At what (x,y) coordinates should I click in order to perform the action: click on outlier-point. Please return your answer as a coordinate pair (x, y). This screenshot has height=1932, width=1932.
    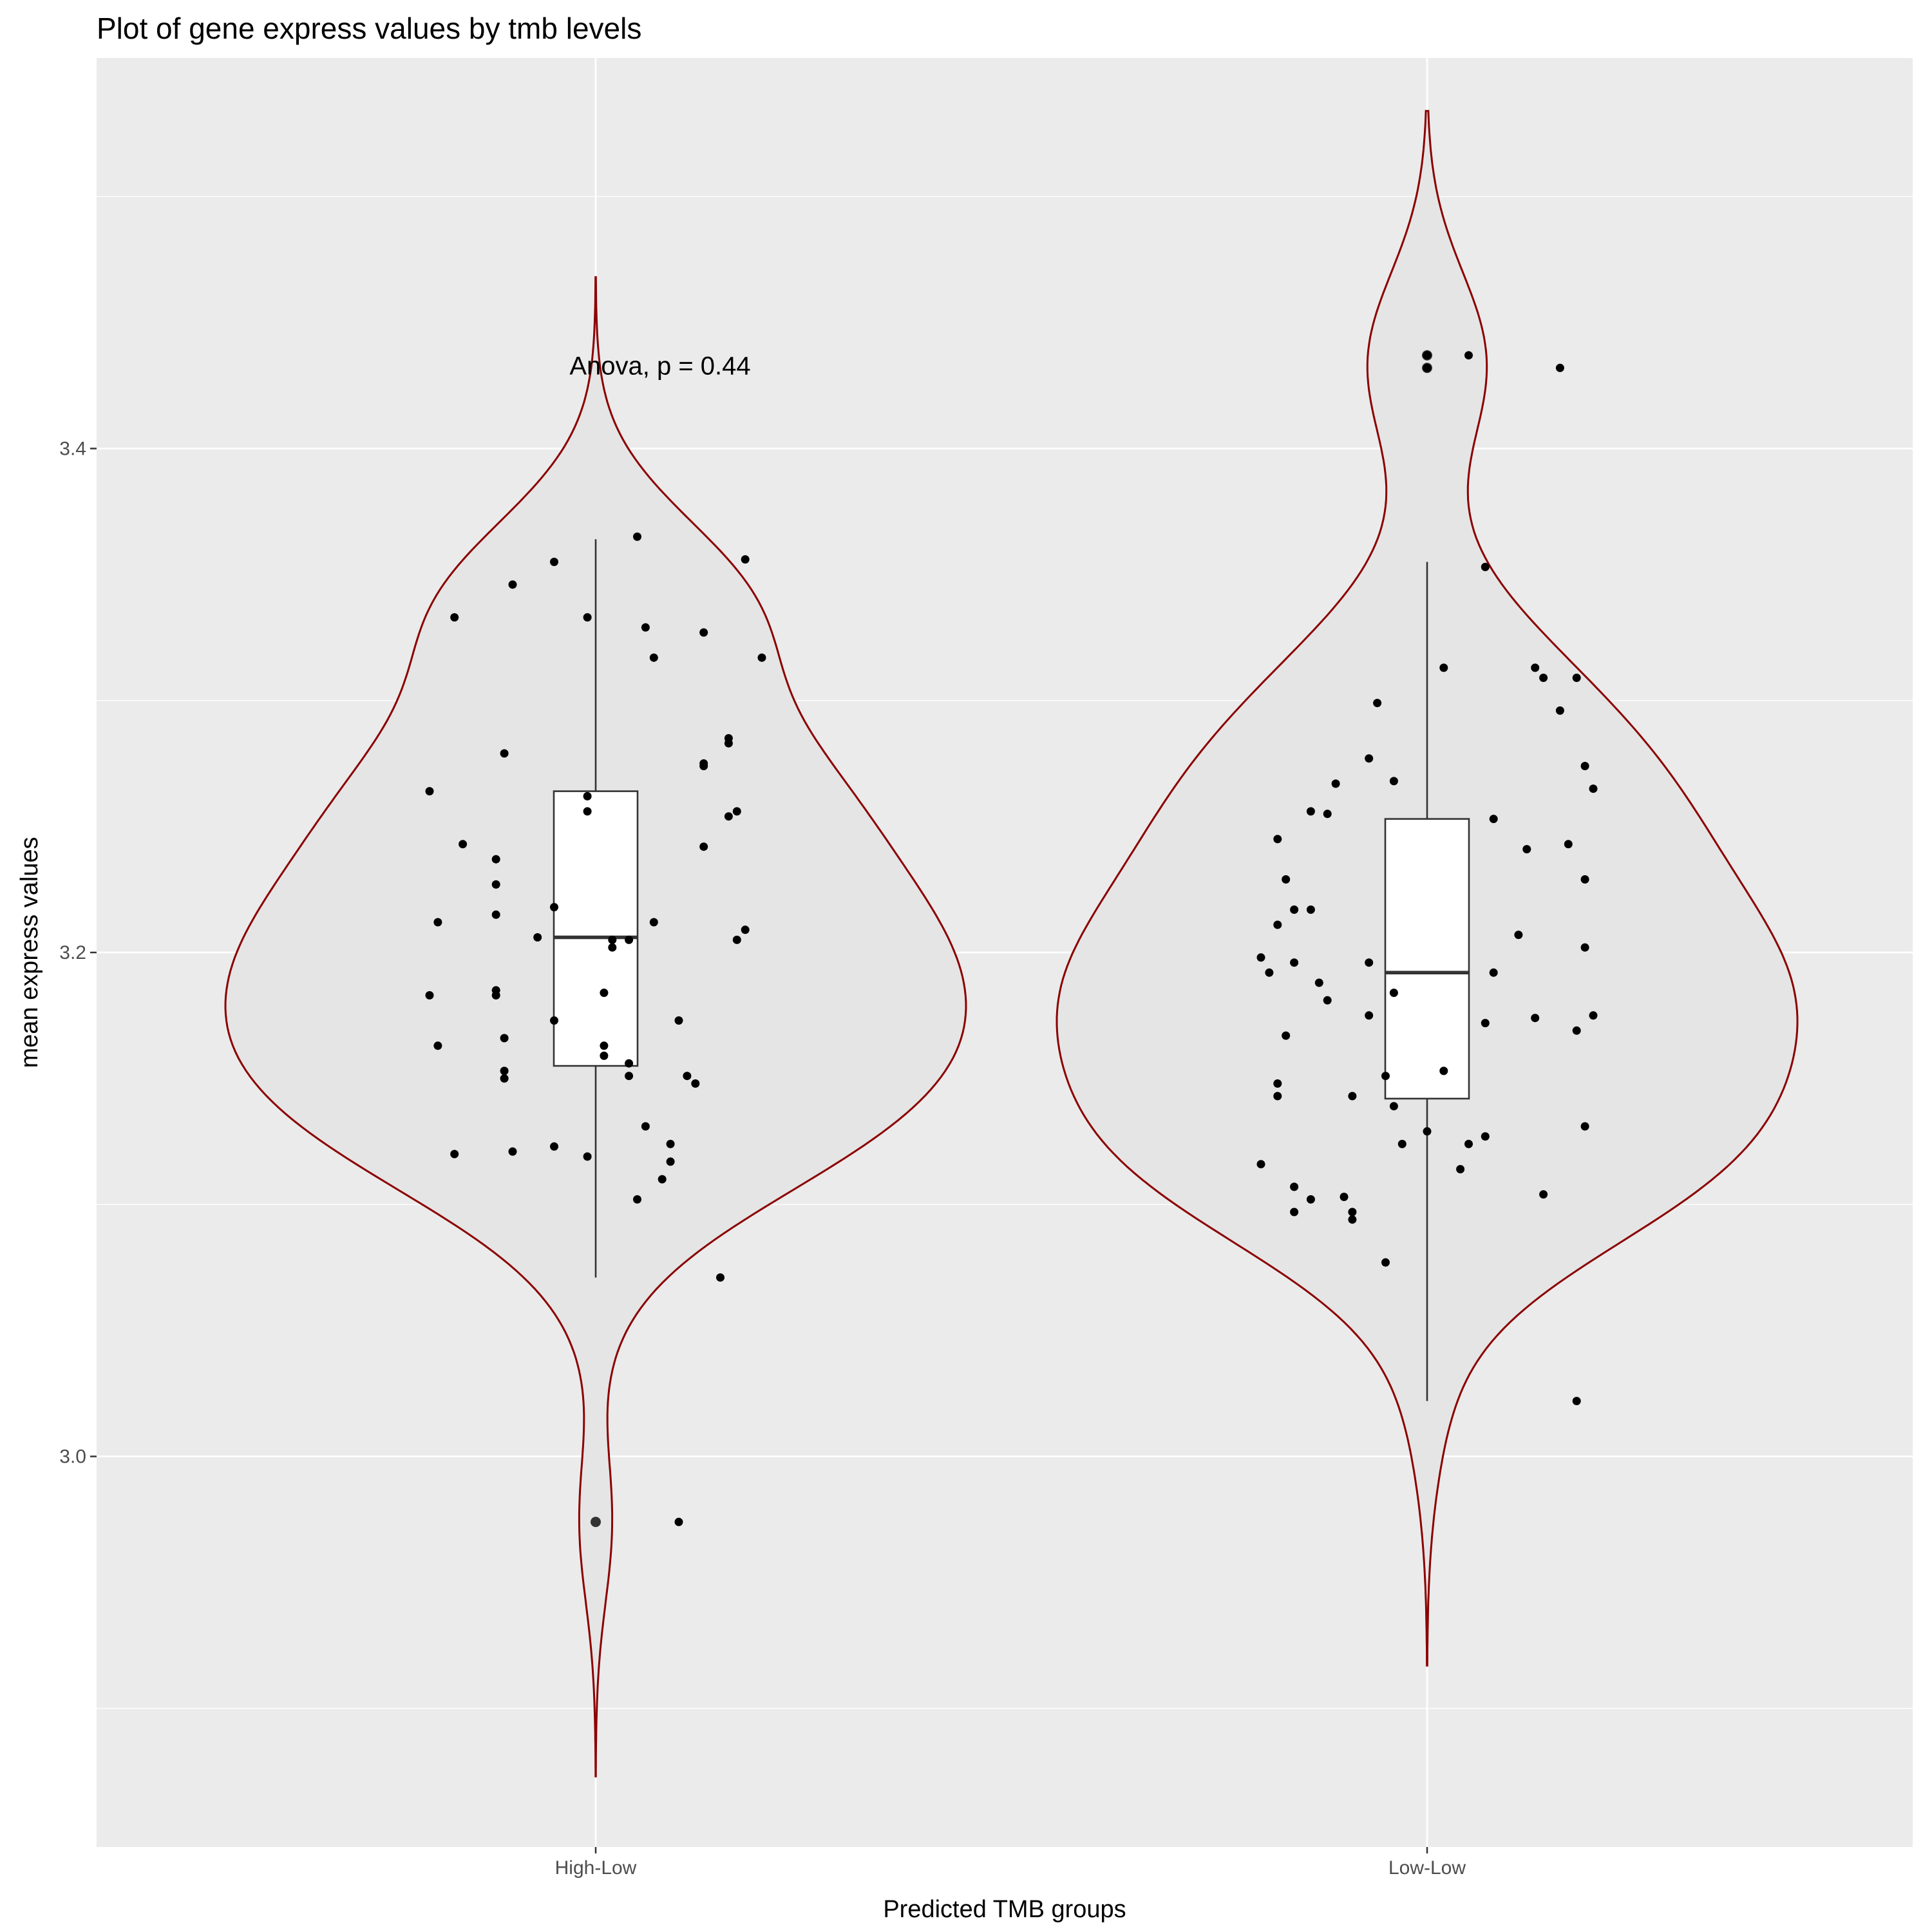
    Looking at the image, I should click on (596, 1523).